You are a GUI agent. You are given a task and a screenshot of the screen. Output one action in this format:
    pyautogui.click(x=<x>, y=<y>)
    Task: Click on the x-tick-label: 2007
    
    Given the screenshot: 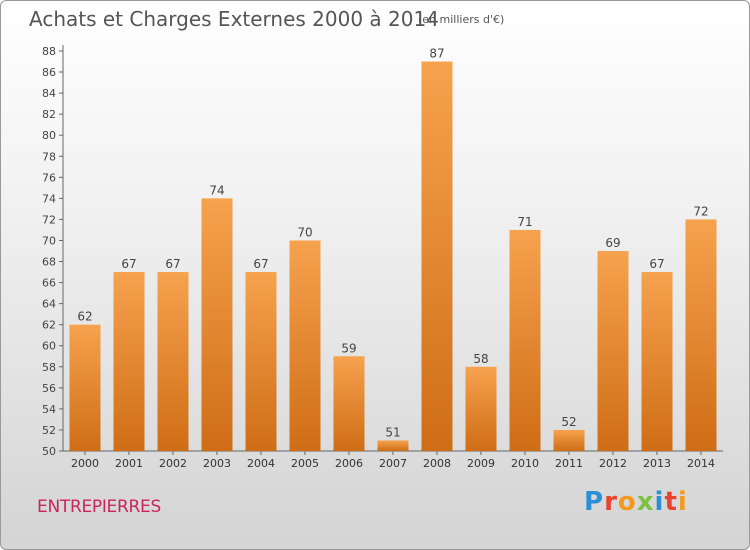 What is the action you would take?
    pyautogui.click(x=393, y=463)
    